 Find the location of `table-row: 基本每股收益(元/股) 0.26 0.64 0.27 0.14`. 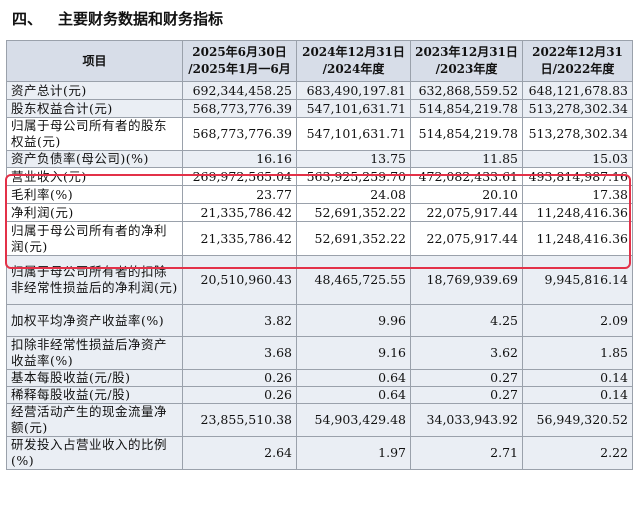

table-row: 基本每股收益(元/股) 0.26 0.64 0.27 0.14 is located at coordinates (319, 378).